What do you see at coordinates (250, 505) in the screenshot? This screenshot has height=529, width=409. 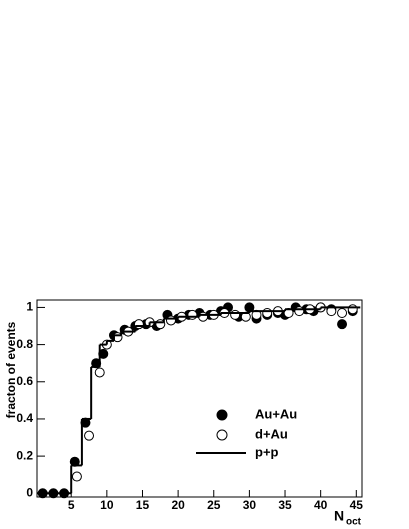 I see `x-tick-label: 30` at bounding box center [250, 505].